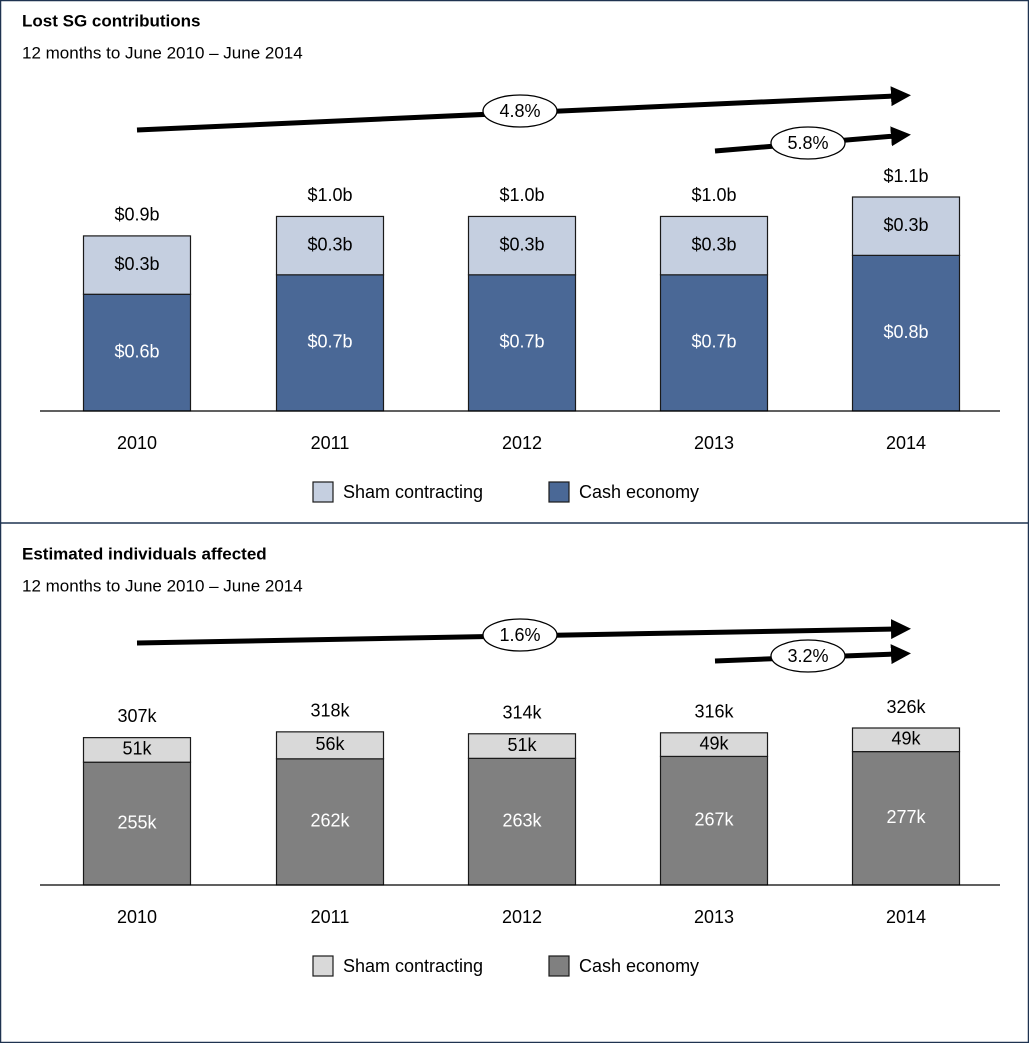 Image resolution: width=1029 pixels, height=1043 pixels. Describe the element at coordinates (136, 351) in the screenshot. I see `value-label: $0.6b` at that location.